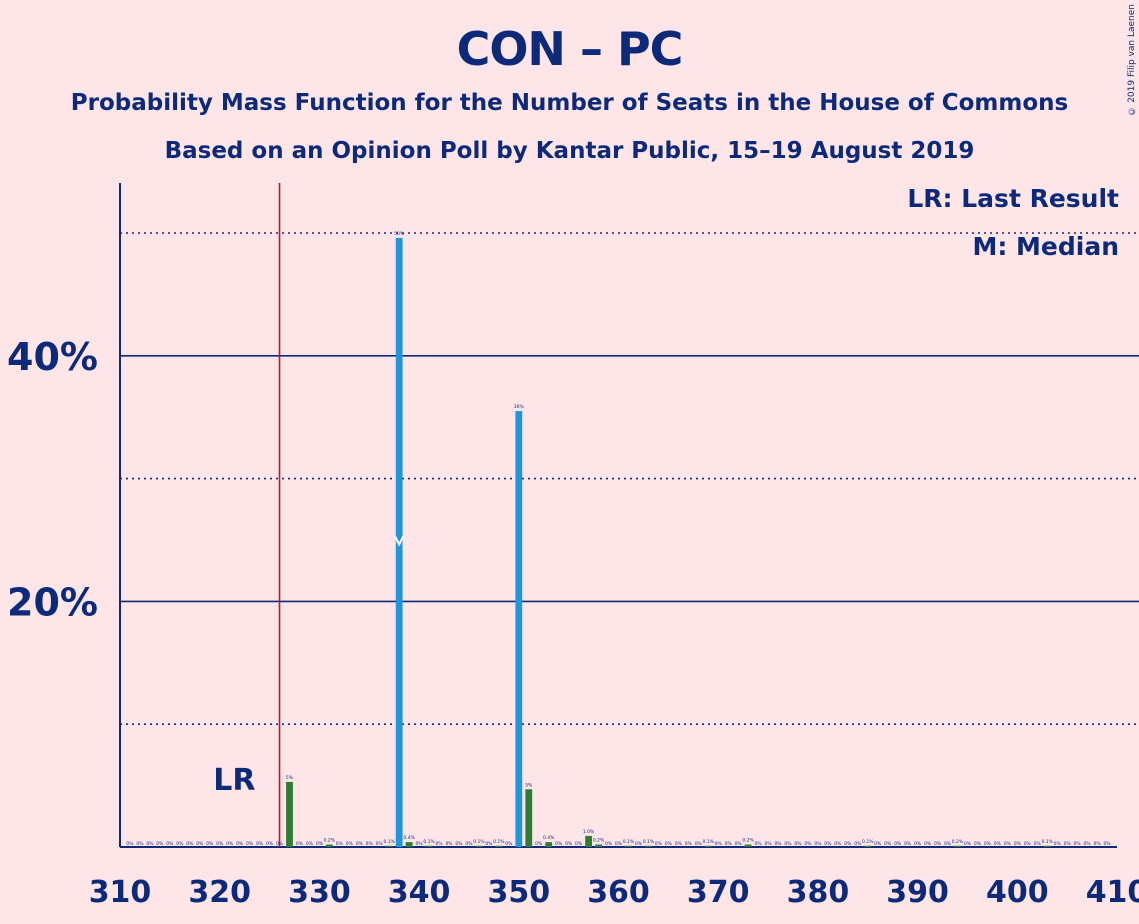 Image resolution: width=1139 pixels, height=924 pixels. What do you see at coordinates (399, 234) in the screenshot?
I see `bar-value-label: 50%` at bounding box center [399, 234].